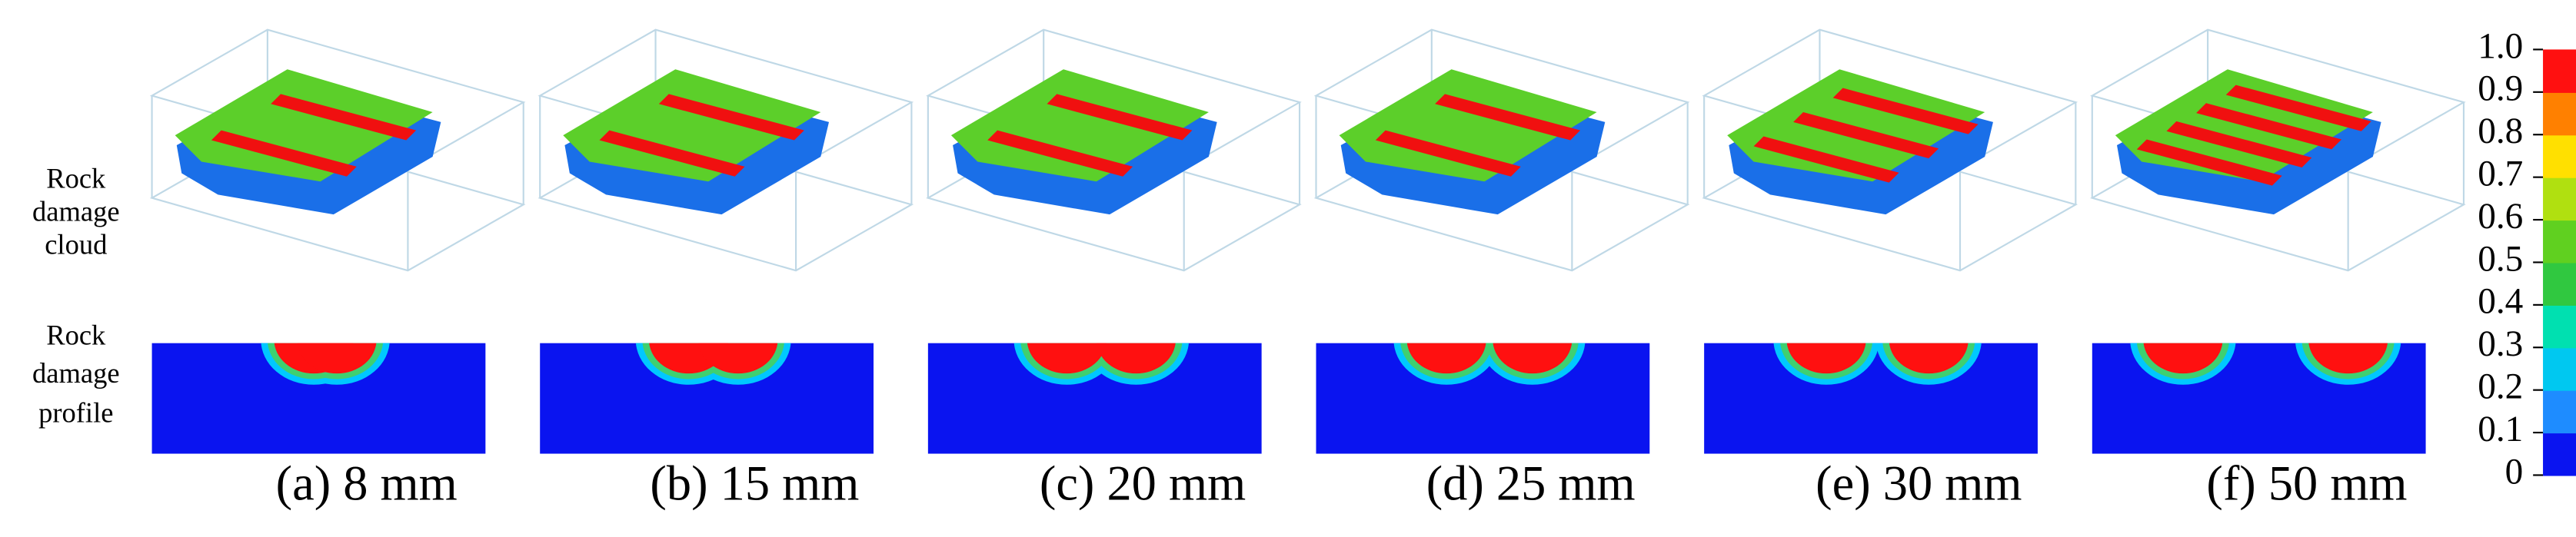 The height and width of the screenshot is (537, 2576). Describe the element at coordinates (75, 413) in the screenshot. I see `row-label: profile` at that location.